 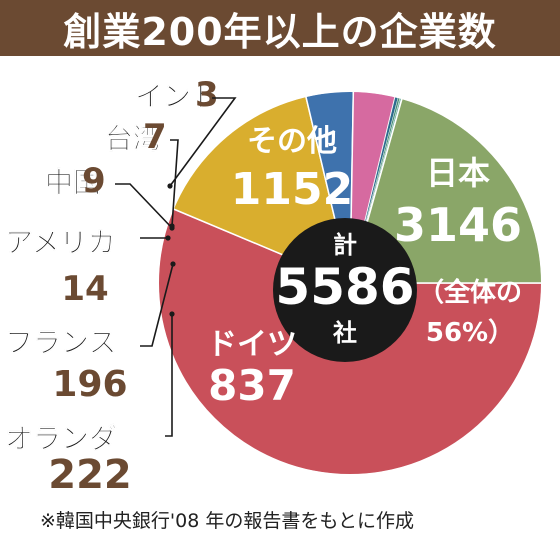 I want to click on leader-dot-インド, so click(x=170, y=186).